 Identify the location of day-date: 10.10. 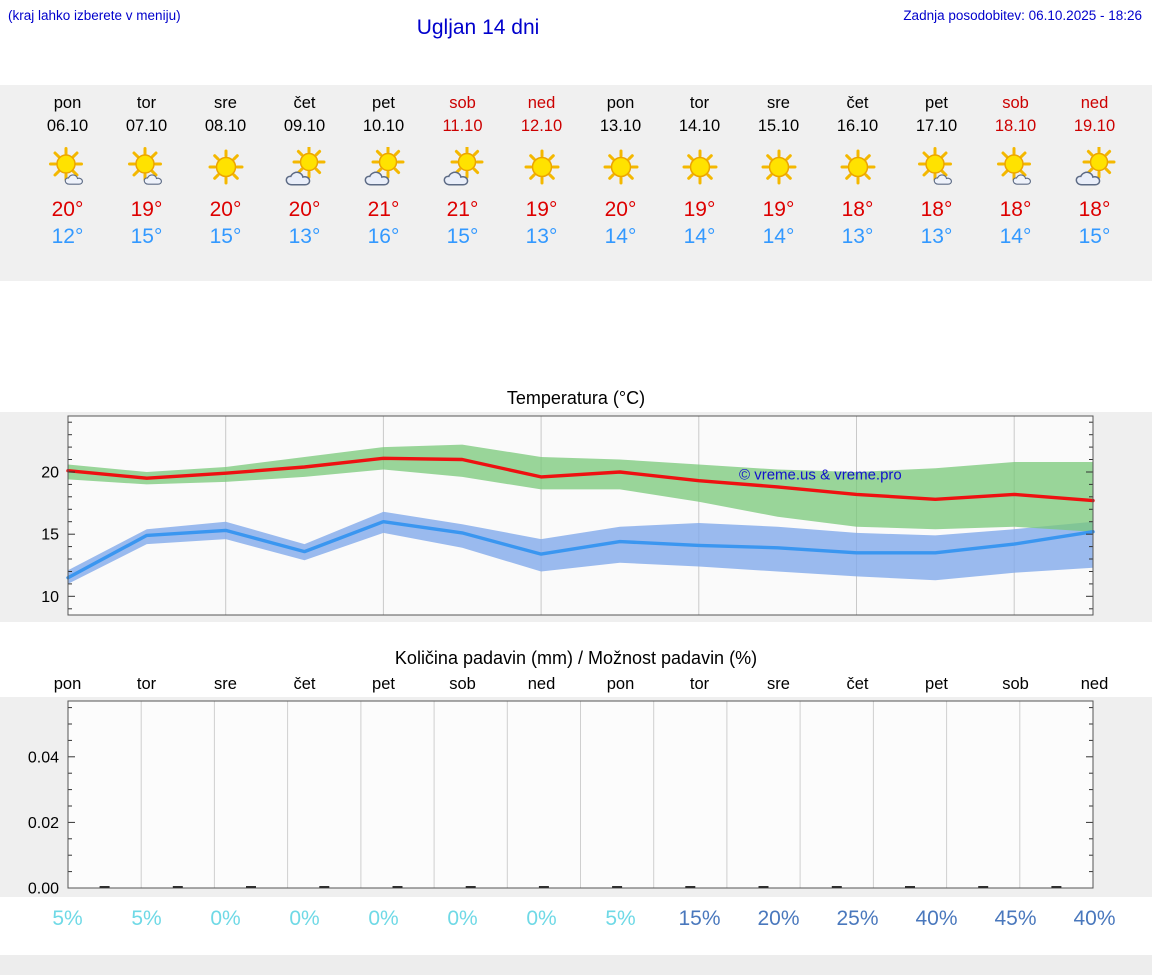
(383, 126).